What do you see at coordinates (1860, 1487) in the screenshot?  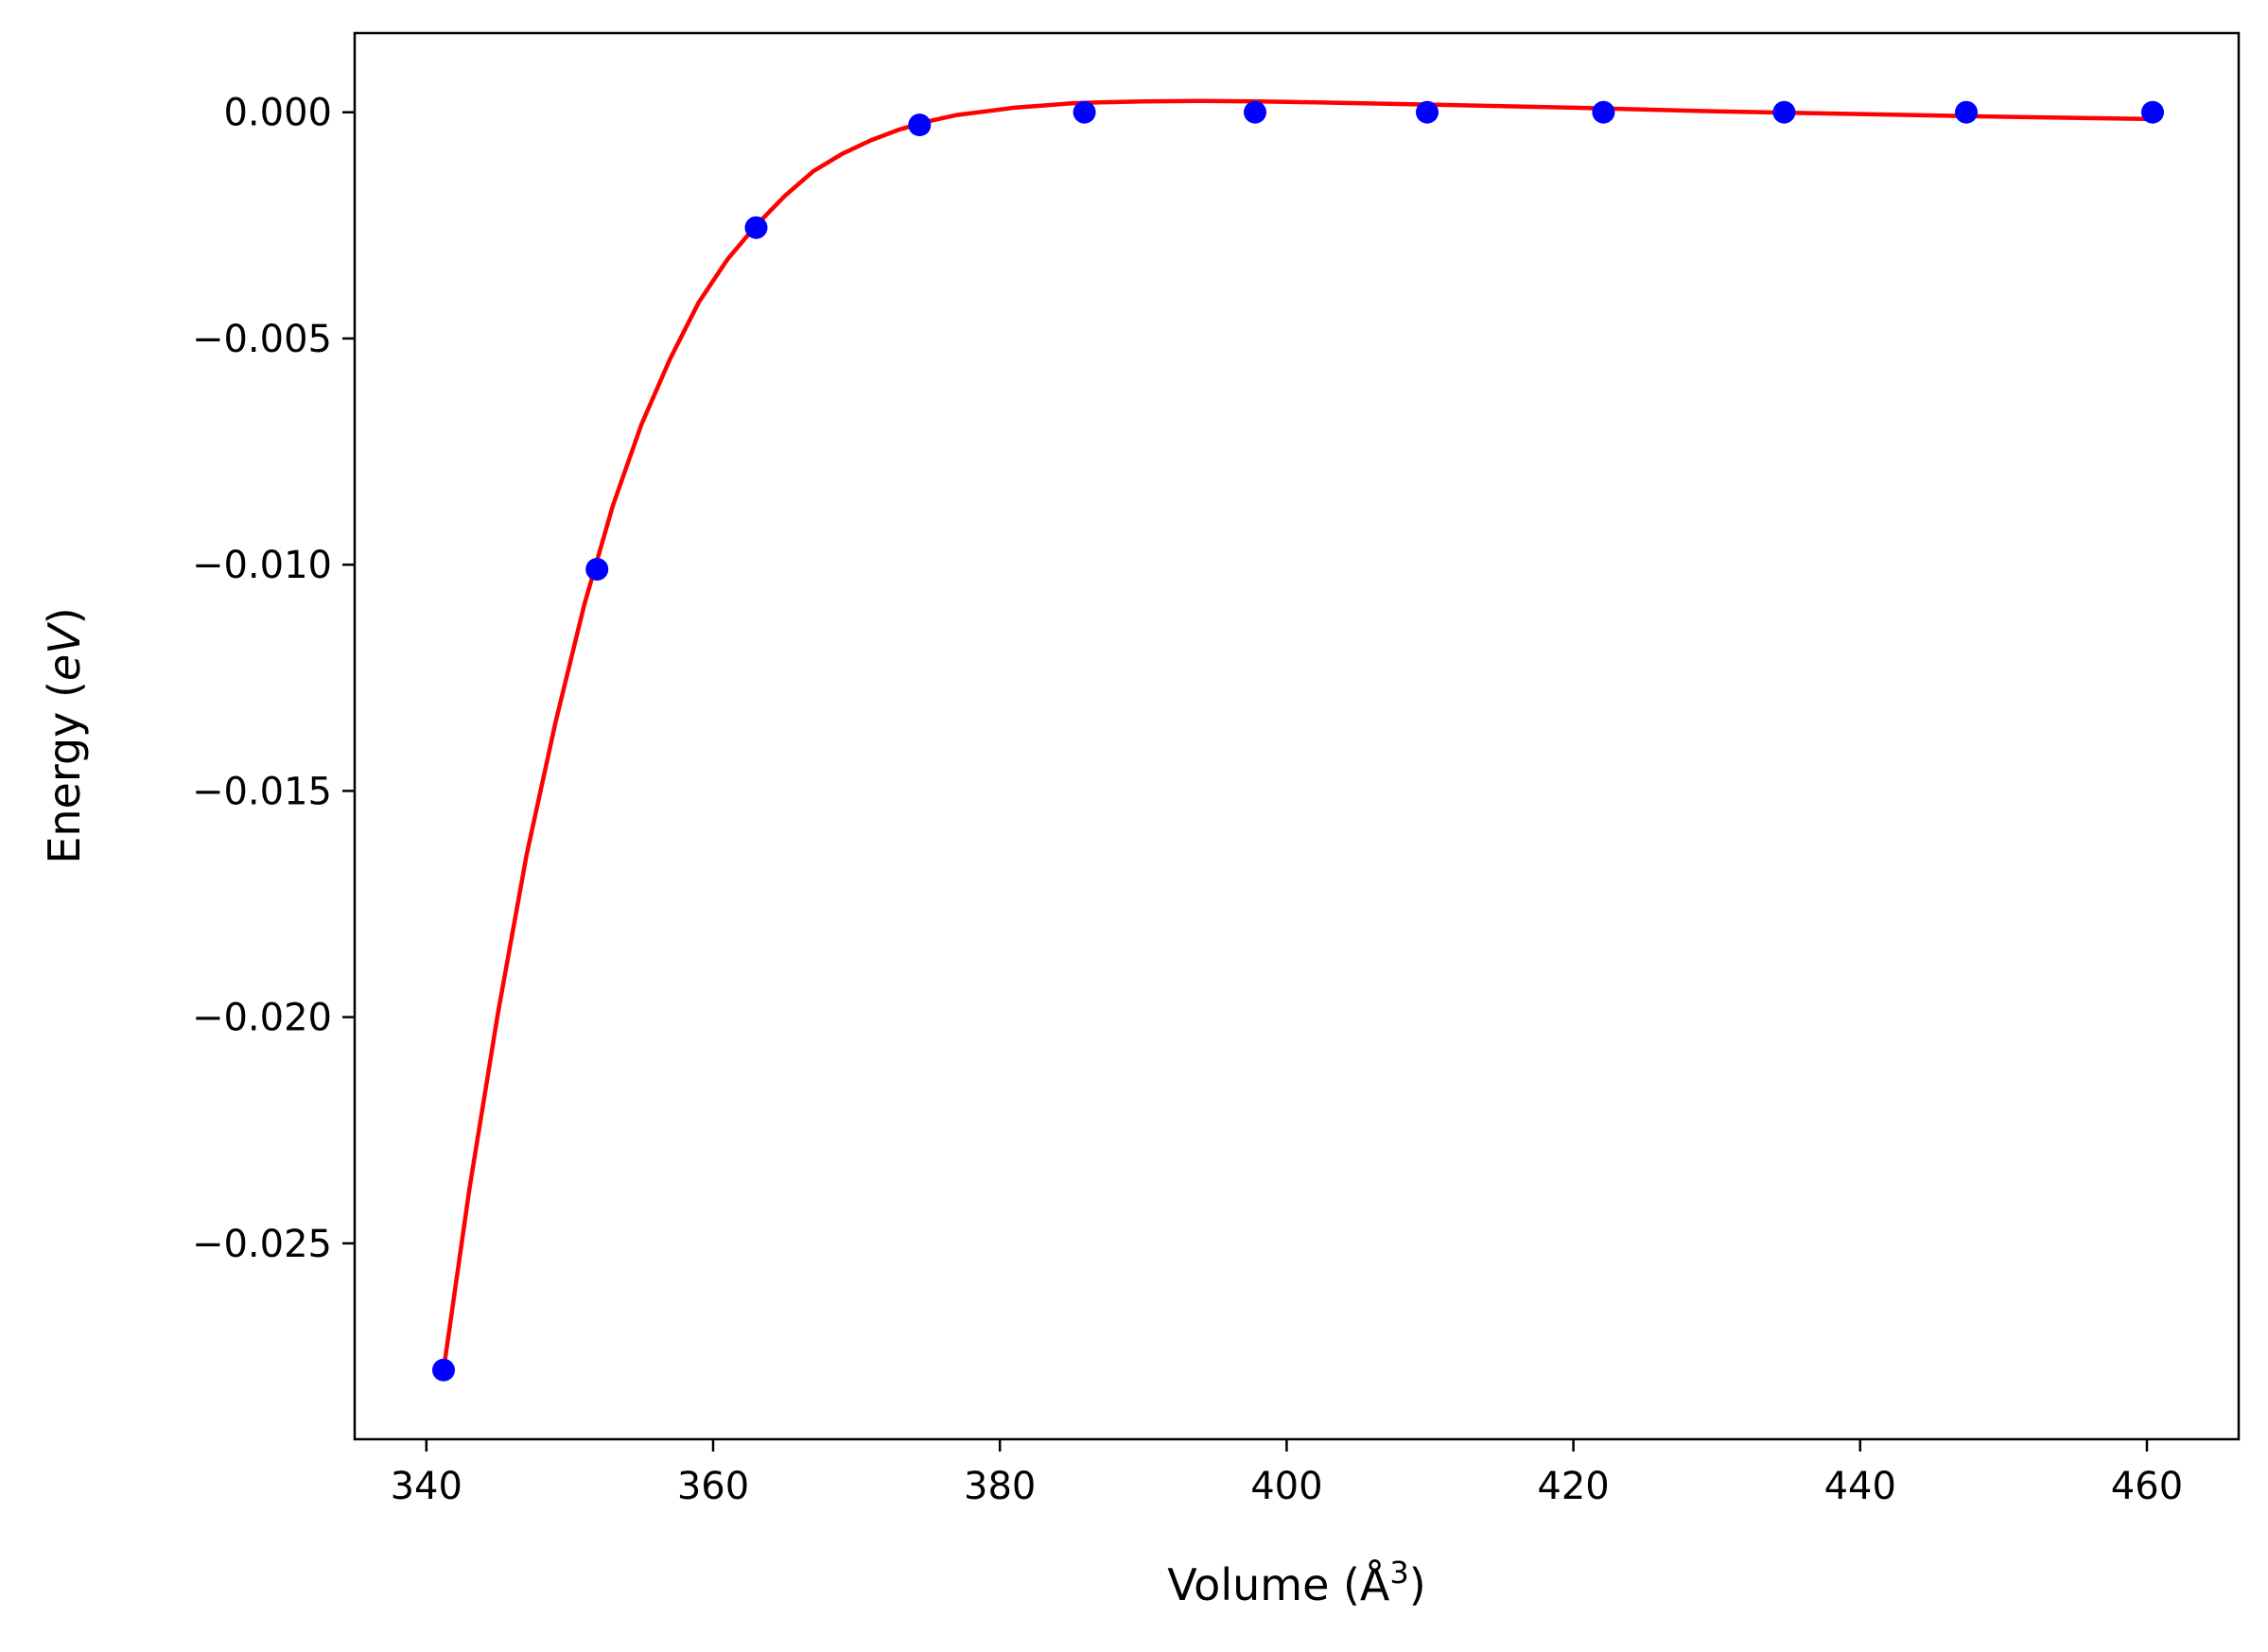 I see `x-tick-label: 440` at bounding box center [1860, 1487].